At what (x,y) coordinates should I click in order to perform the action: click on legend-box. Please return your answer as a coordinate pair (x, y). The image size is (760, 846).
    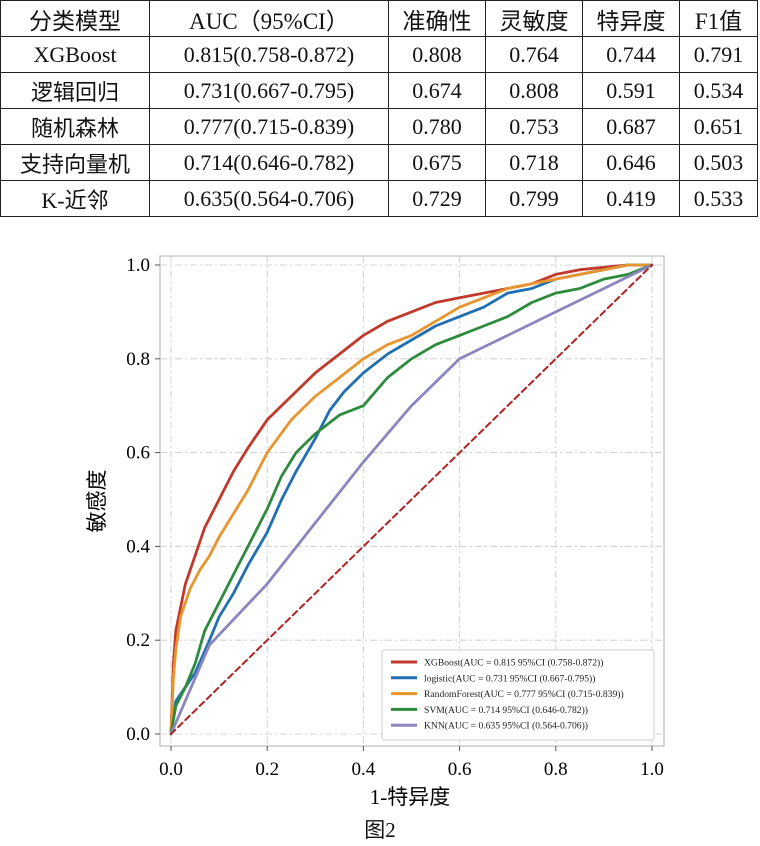
    Looking at the image, I should click on (518, 695).